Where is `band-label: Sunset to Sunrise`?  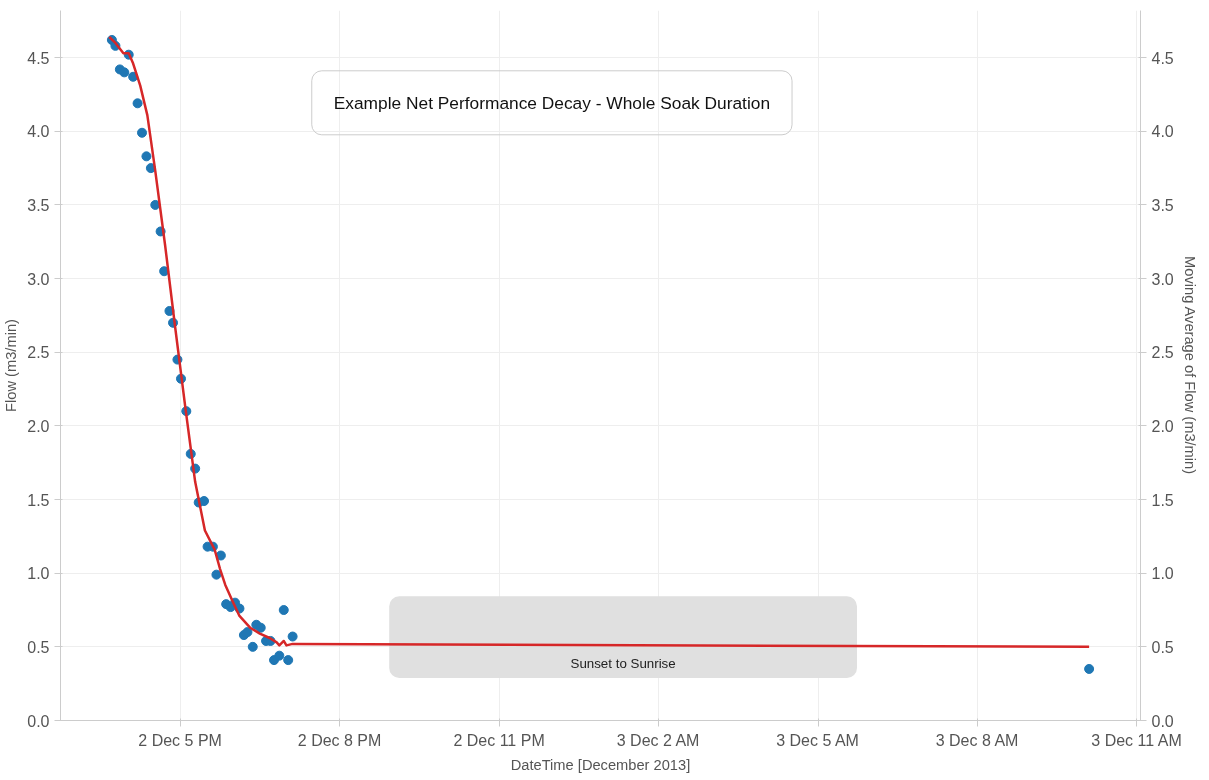
band-label: Sunset to Sunrise is located at coordinates (623, 663).